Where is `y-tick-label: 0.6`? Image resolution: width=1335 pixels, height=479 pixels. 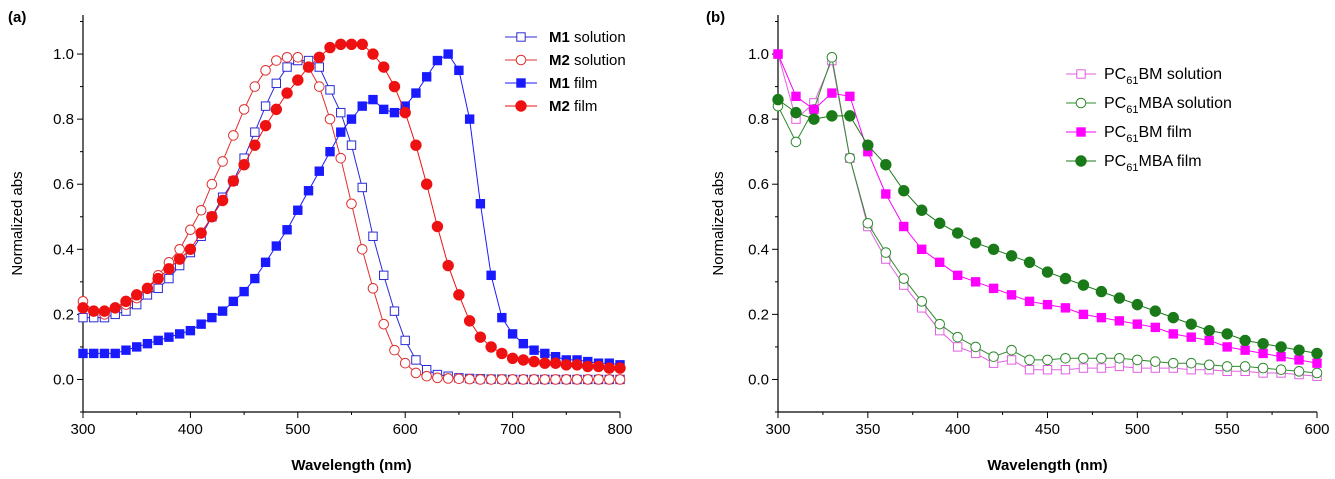
y-tick-label: 0.6 is located at coordinates (758, 184).